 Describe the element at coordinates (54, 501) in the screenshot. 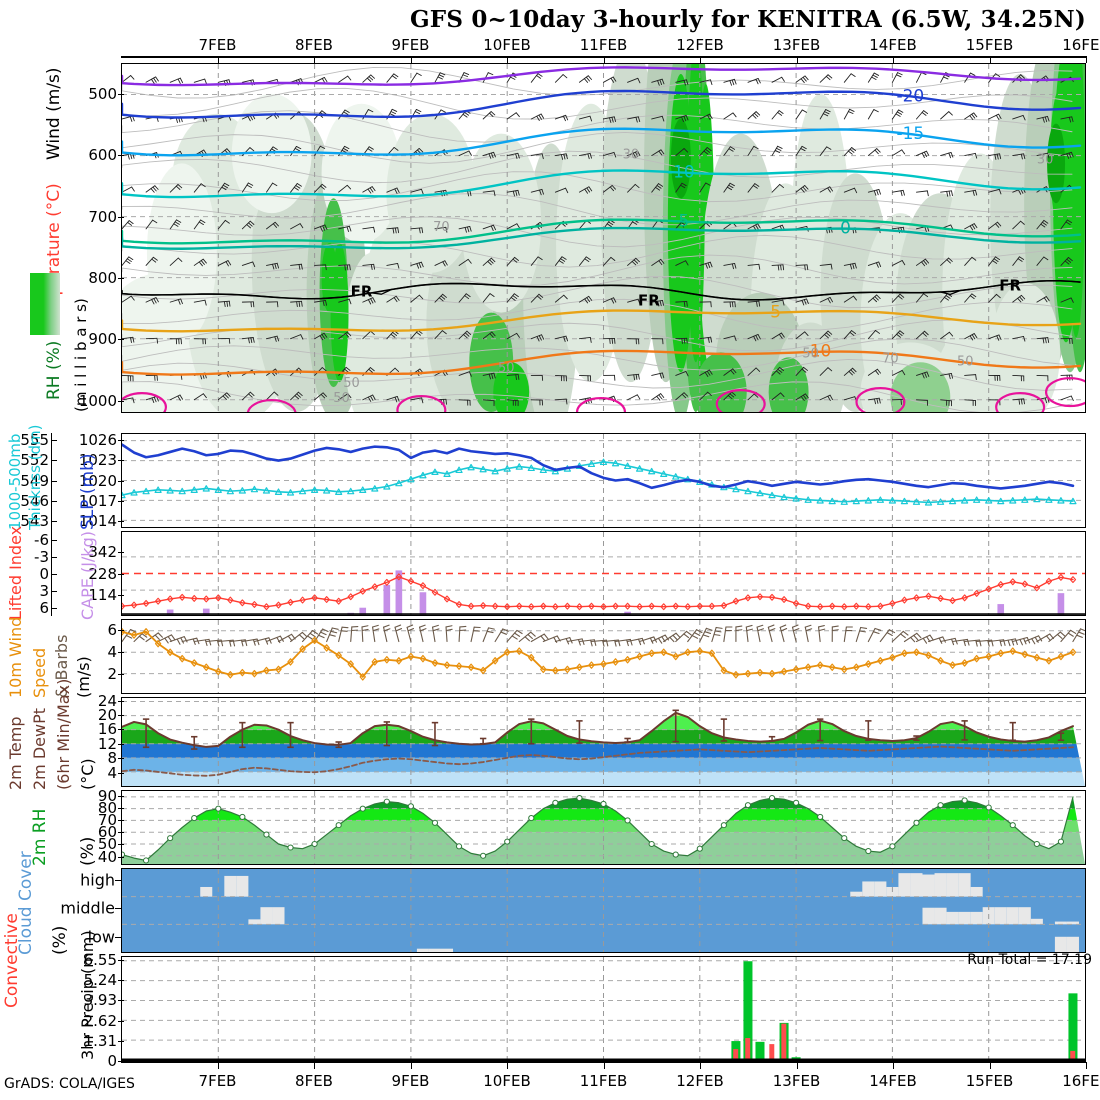

I see `thickness-ytick-546-mark` at that location.